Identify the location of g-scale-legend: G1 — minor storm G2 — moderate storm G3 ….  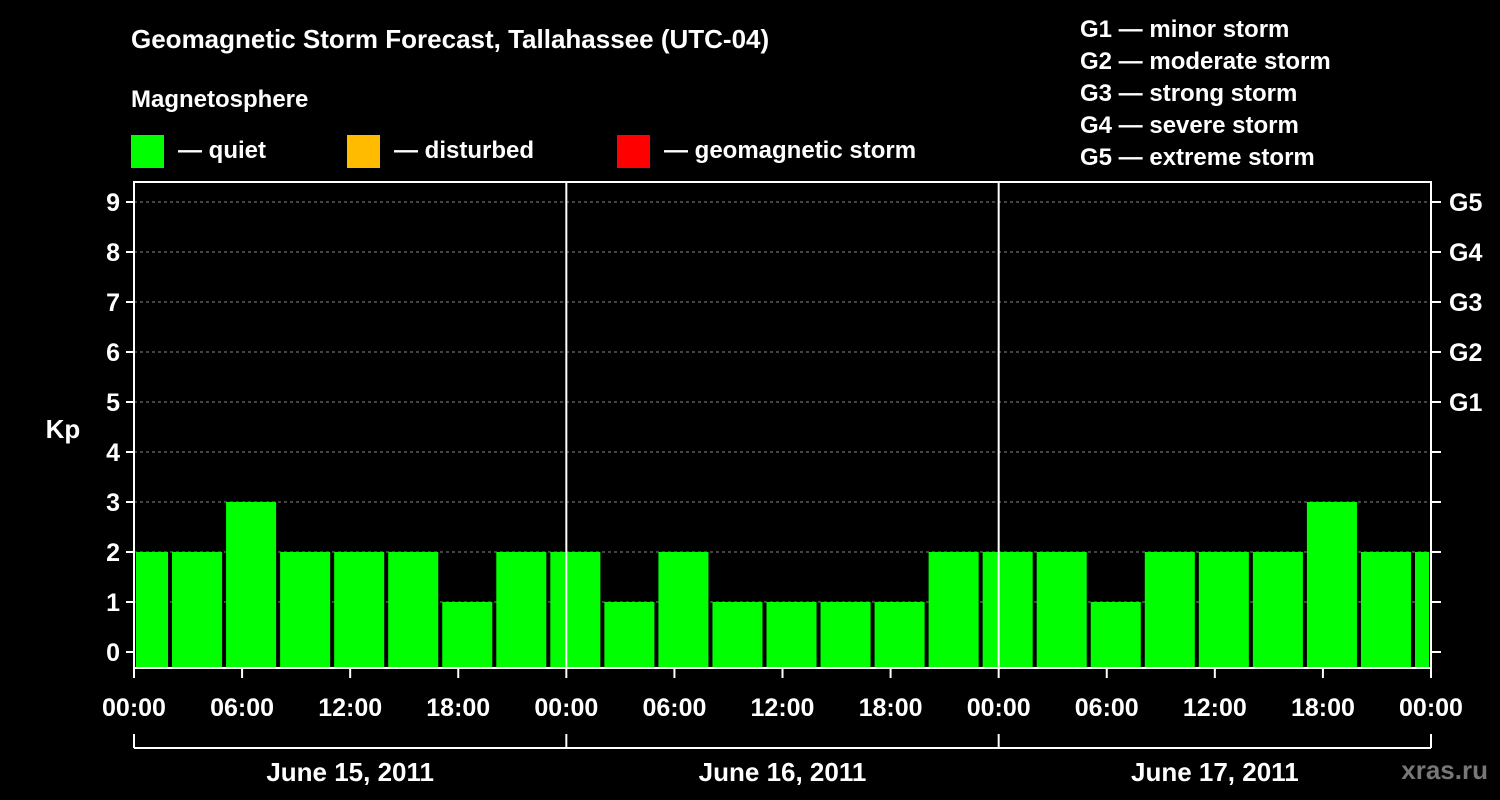
(1205, 94).